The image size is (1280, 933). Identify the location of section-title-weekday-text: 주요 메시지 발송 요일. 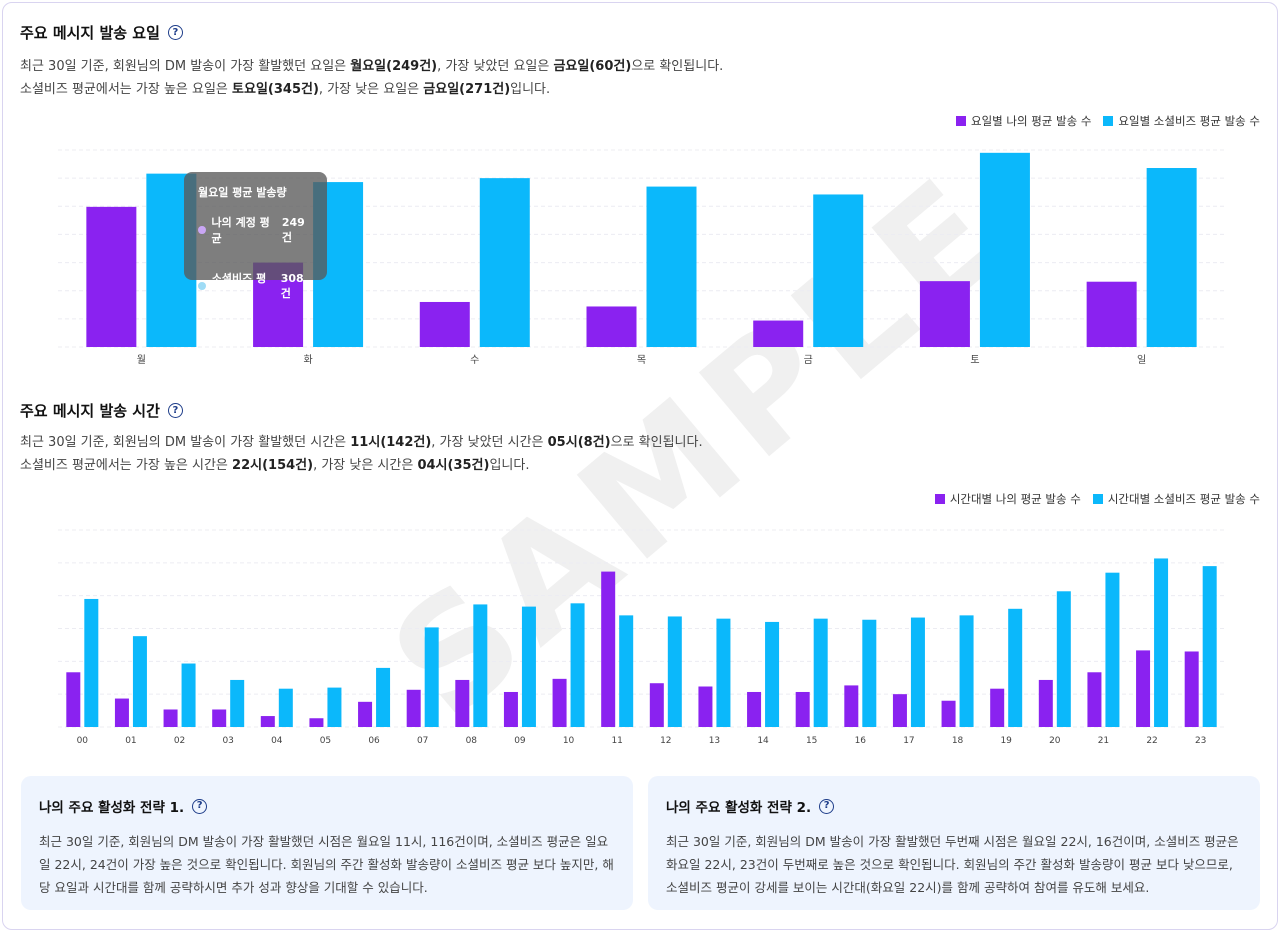
(90, 33).